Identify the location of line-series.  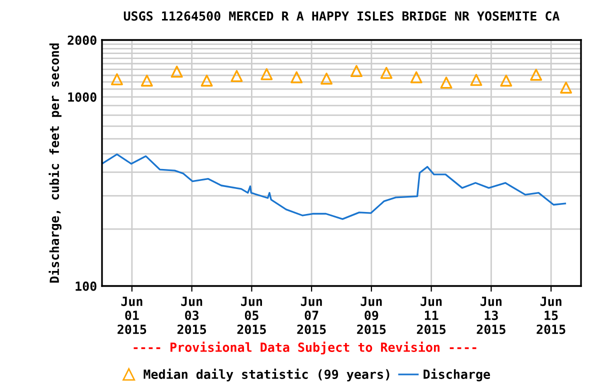
(334, 186).